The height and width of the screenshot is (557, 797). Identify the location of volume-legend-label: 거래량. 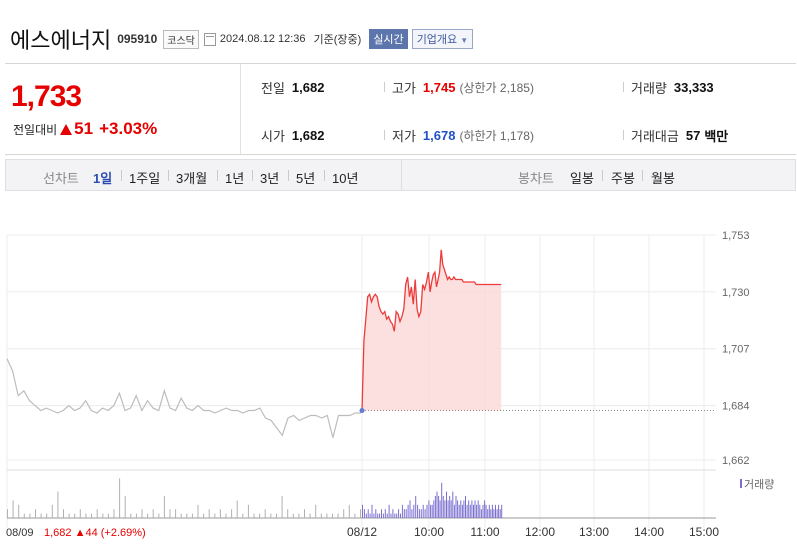
(759, 484).